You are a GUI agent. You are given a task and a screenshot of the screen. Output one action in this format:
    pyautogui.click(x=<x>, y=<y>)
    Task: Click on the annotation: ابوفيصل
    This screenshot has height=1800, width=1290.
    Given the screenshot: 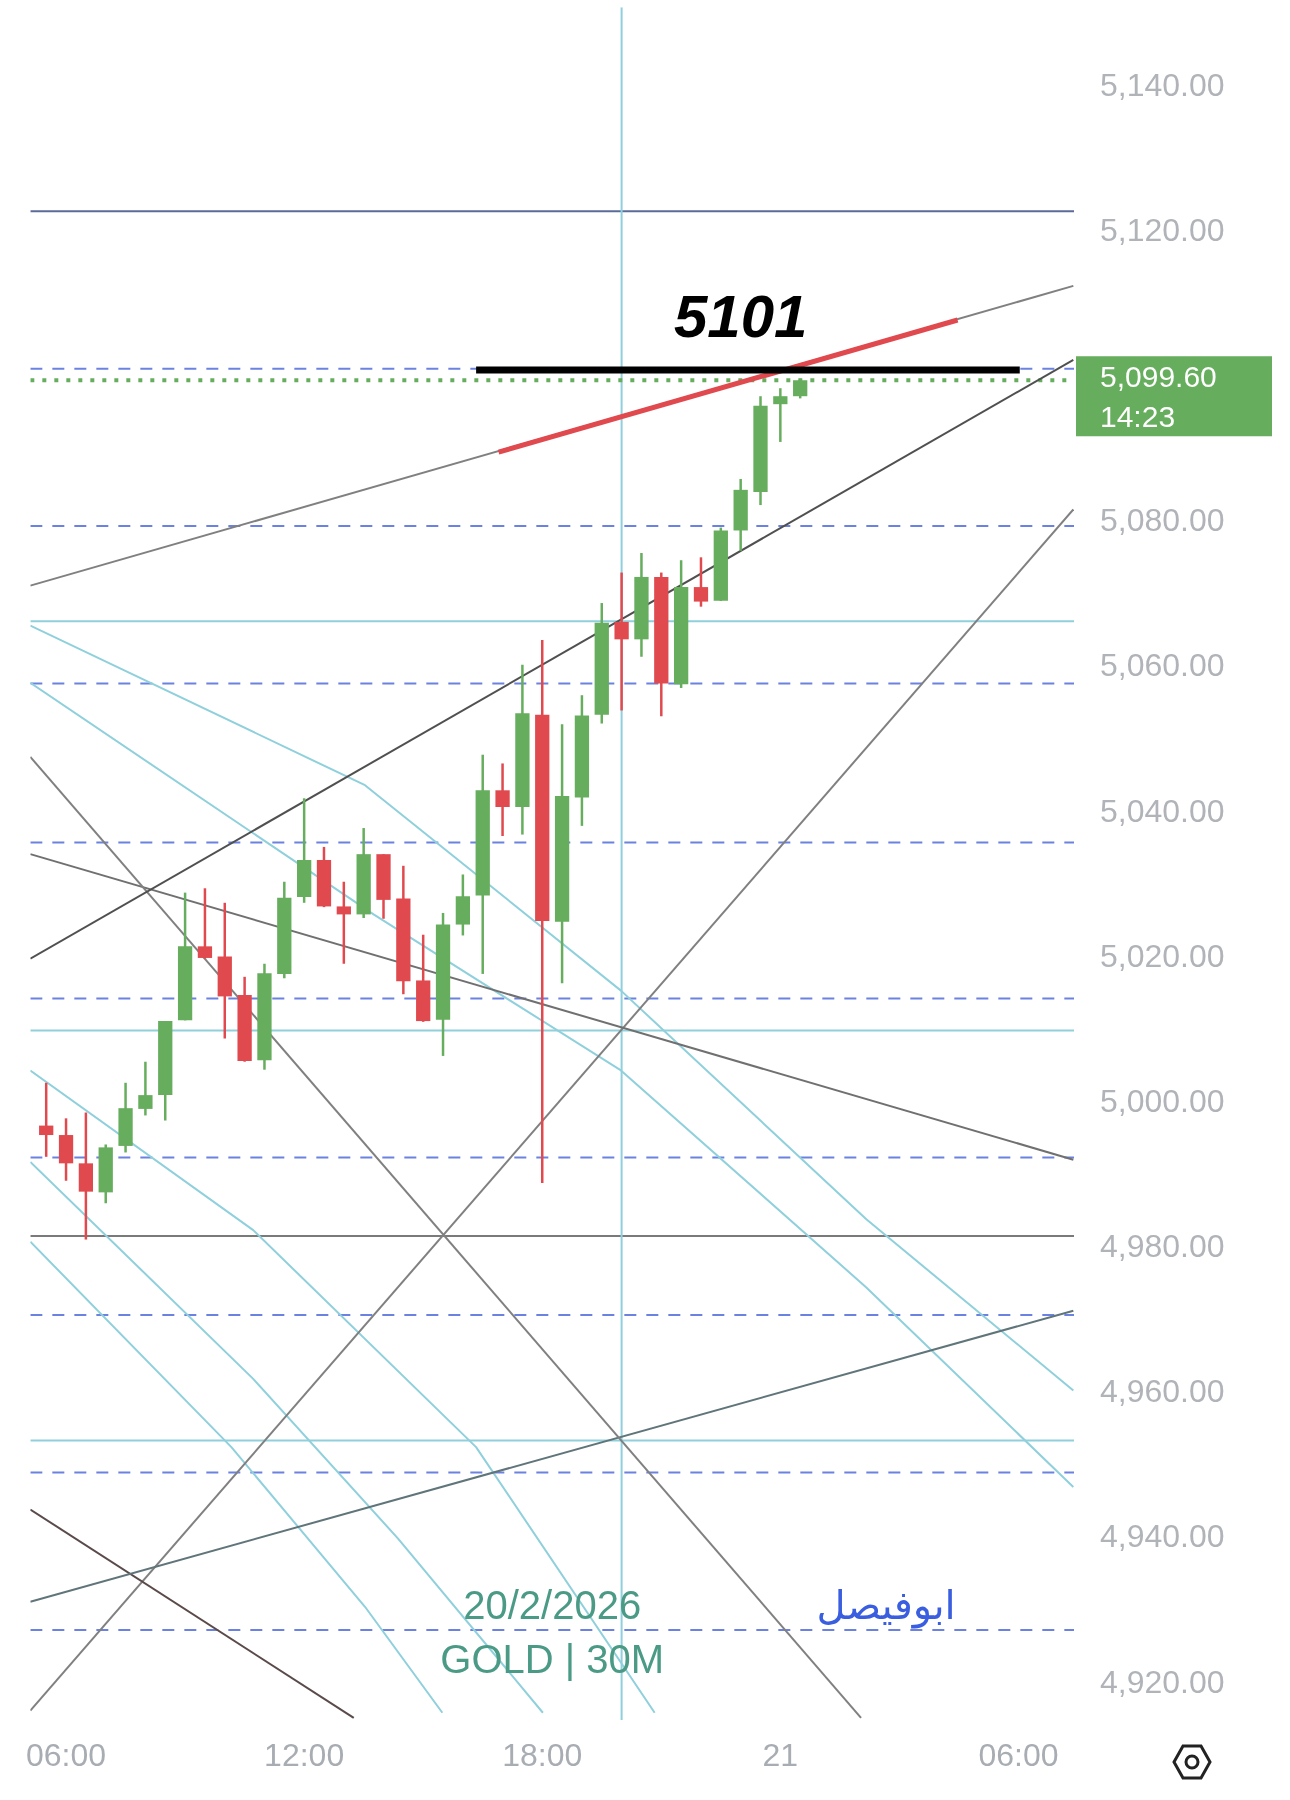 What is the action you would take?
    pyautogui.click(x=886, y=1606)
    